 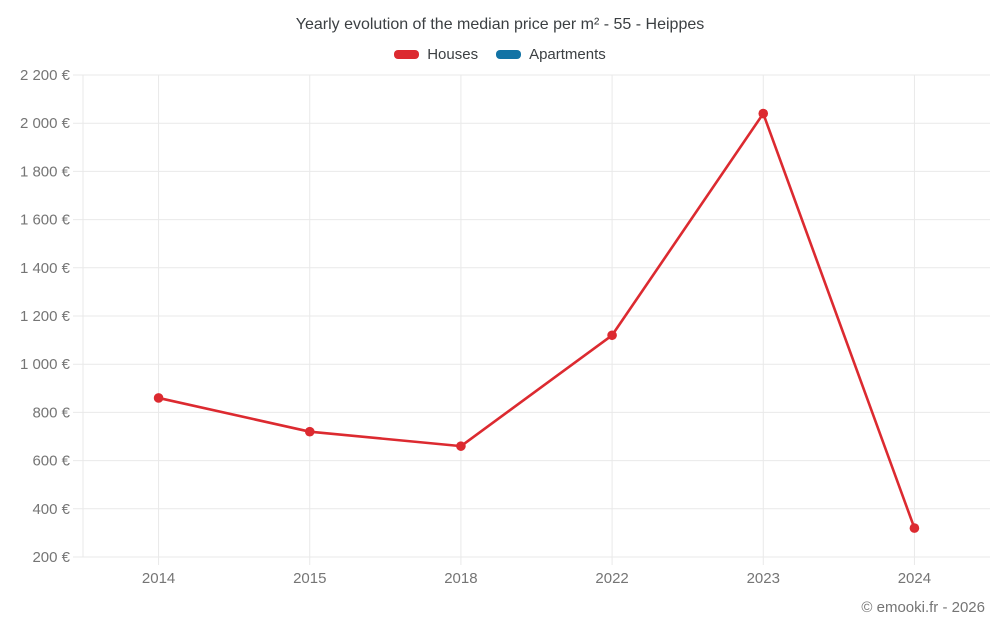 I want to click on legend-item-houses: Houses, so click(x=436, y=54).